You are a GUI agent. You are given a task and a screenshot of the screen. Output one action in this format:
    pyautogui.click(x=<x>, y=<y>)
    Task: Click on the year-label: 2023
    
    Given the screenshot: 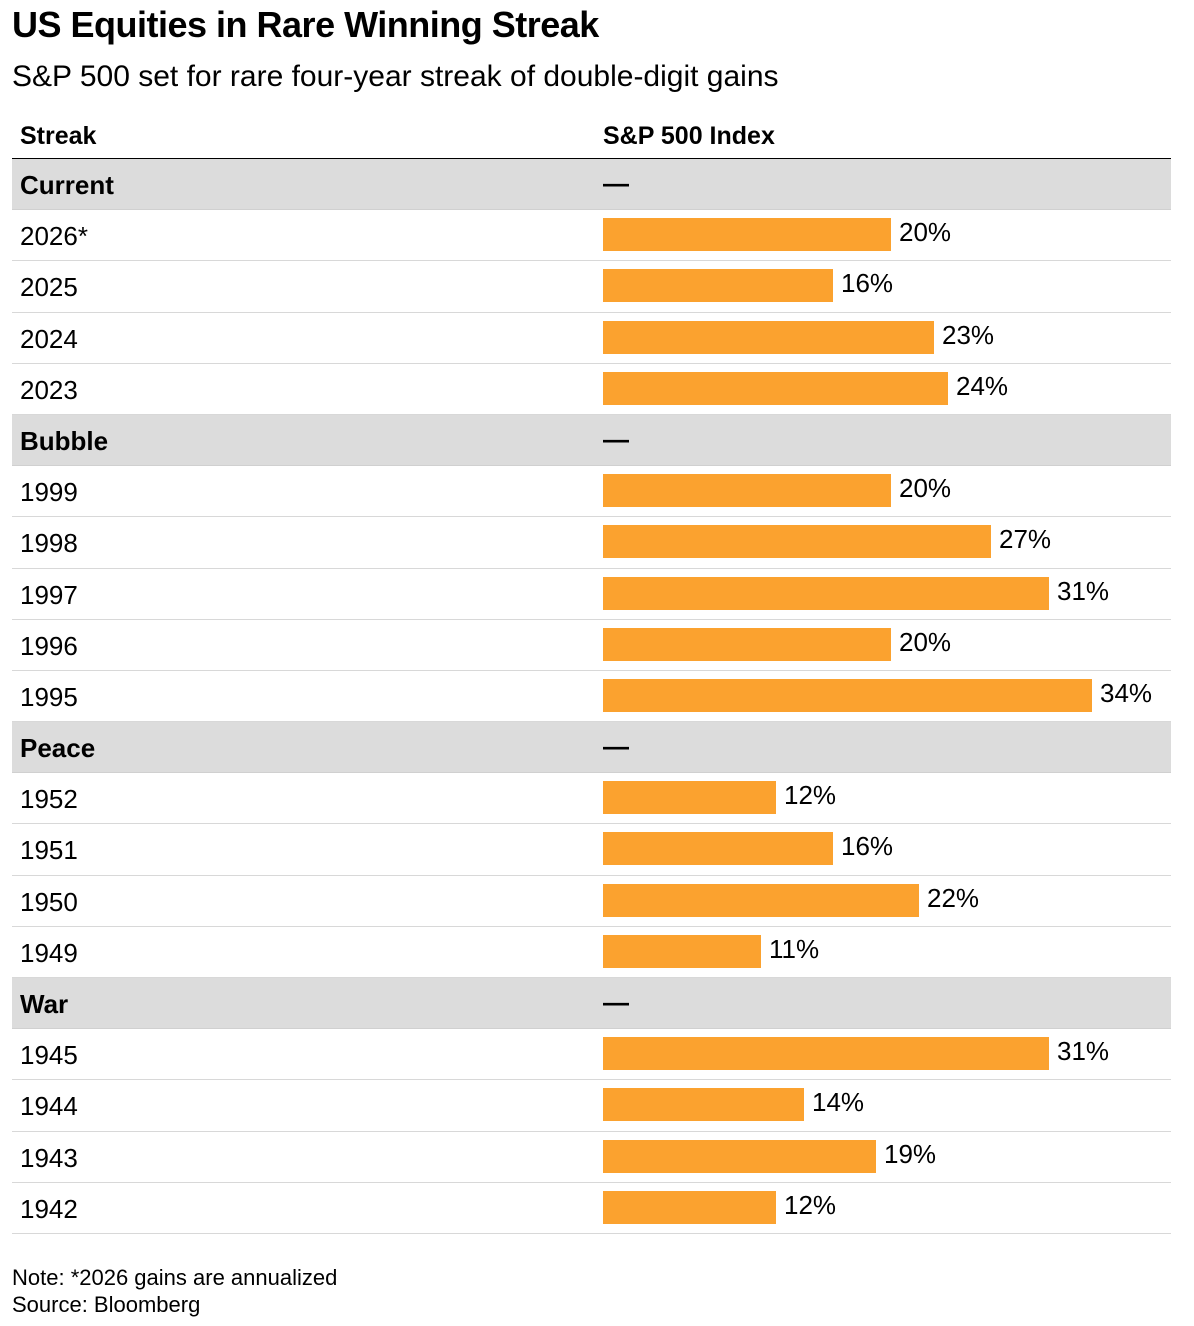 What is the action you would take?
    pyautogui.click(x=49, y=389)
    